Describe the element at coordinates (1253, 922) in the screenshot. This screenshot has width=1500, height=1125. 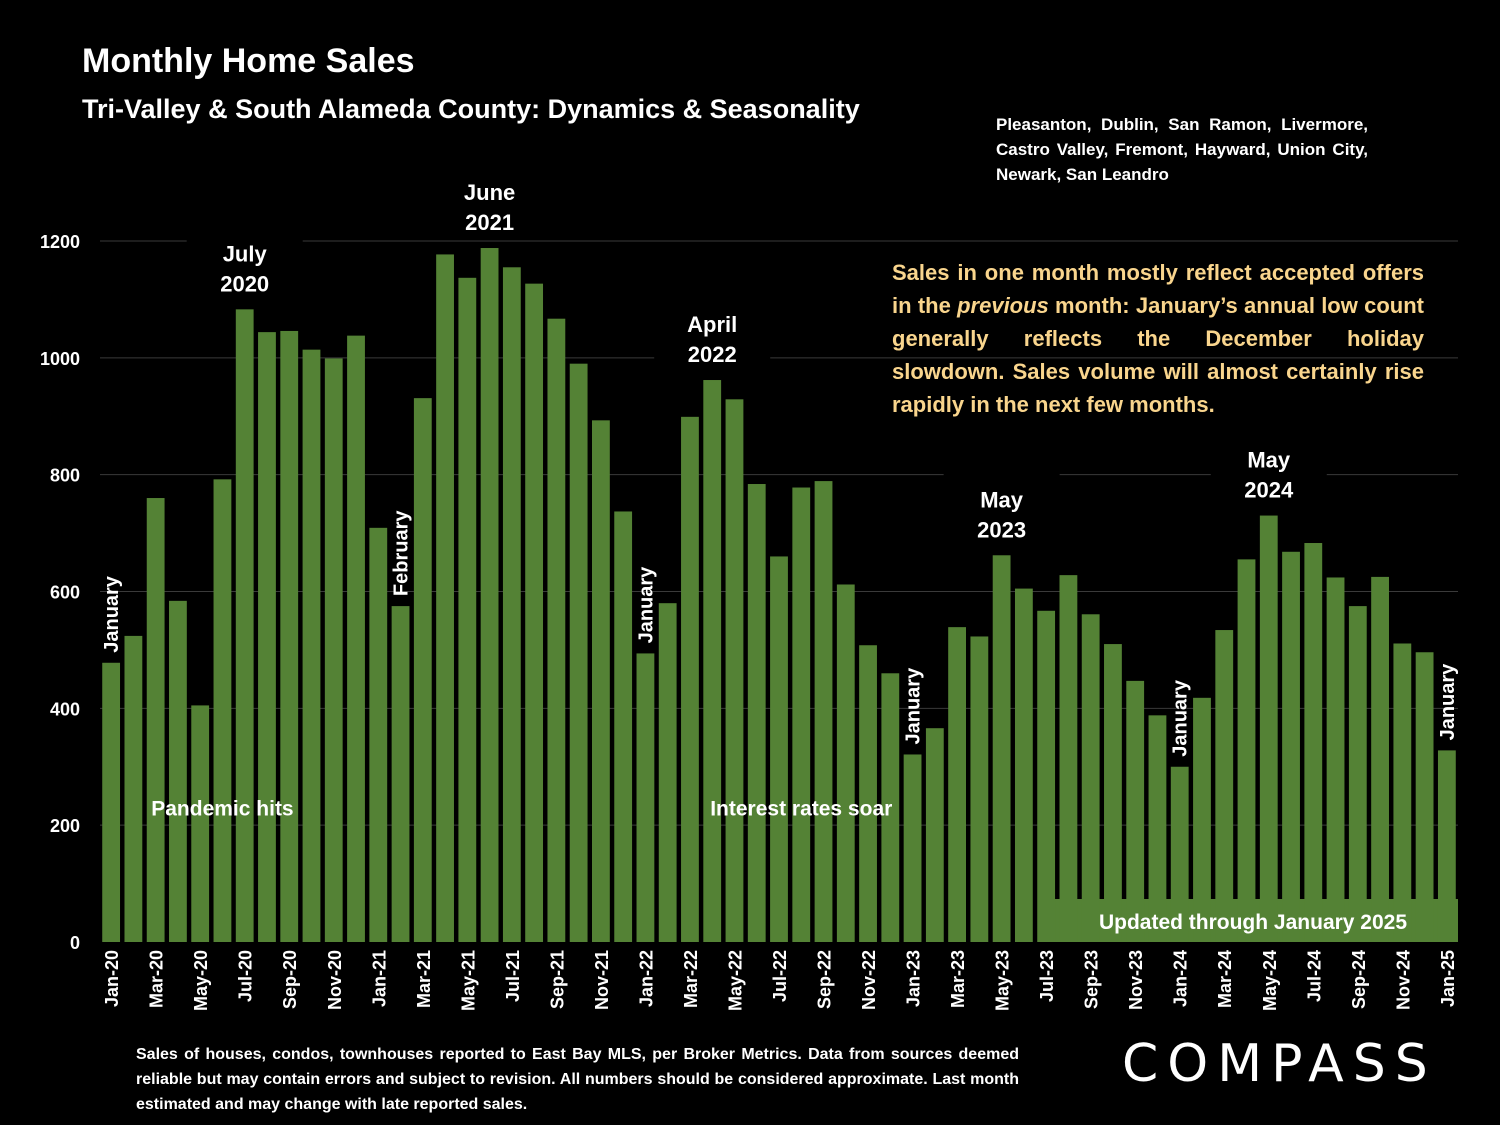
I see `update-banner-text: Updated through January 2025` at that location.